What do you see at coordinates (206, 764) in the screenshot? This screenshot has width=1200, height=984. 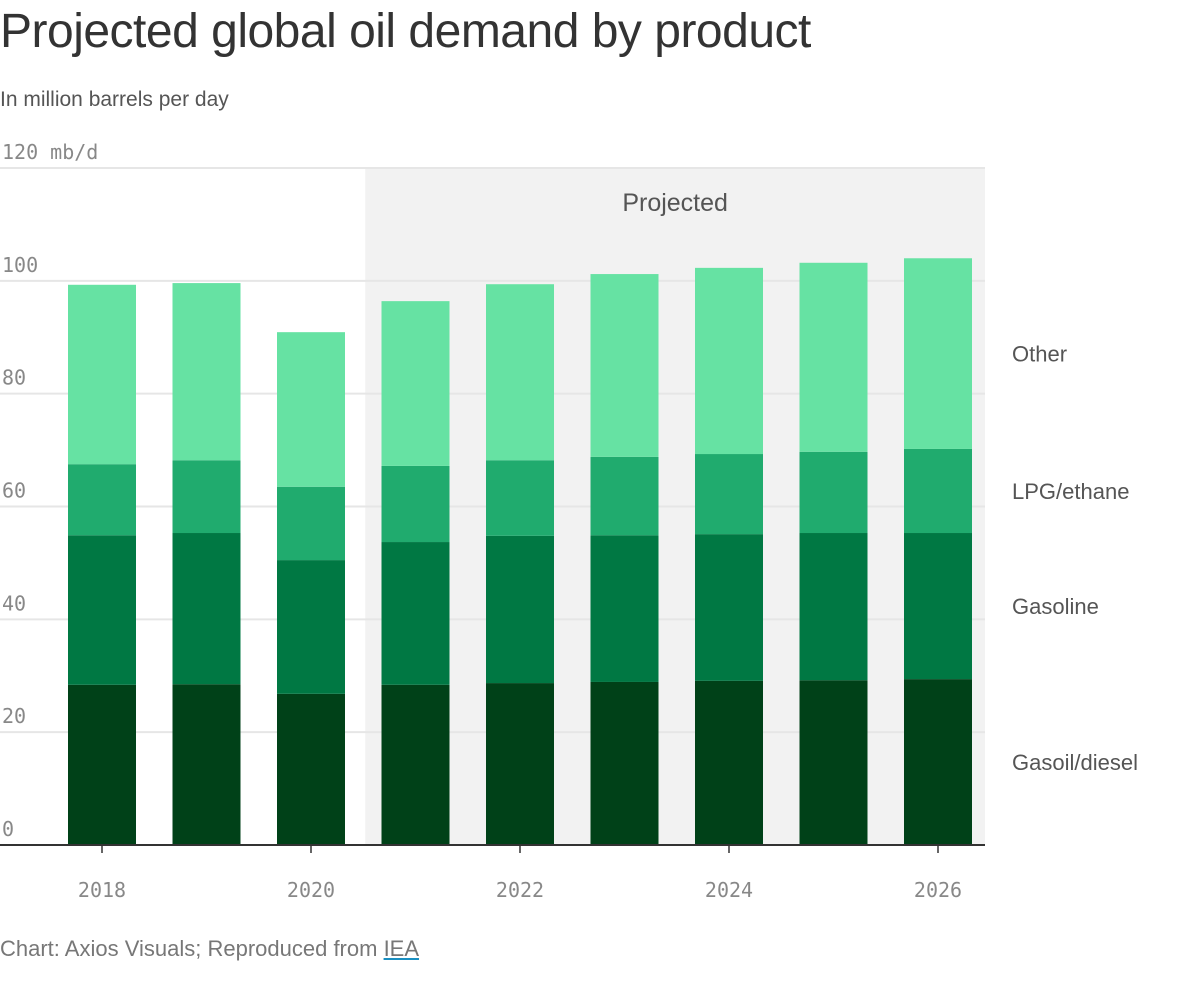 I see `bar-segment-gasoil-diesel-2019` at bounding box center [206, 764].